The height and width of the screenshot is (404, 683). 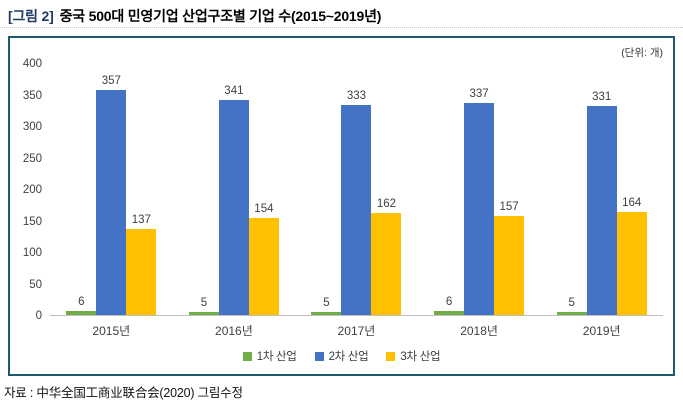 I want to click on bar-wrap: 357, so click(x=111, y=189).